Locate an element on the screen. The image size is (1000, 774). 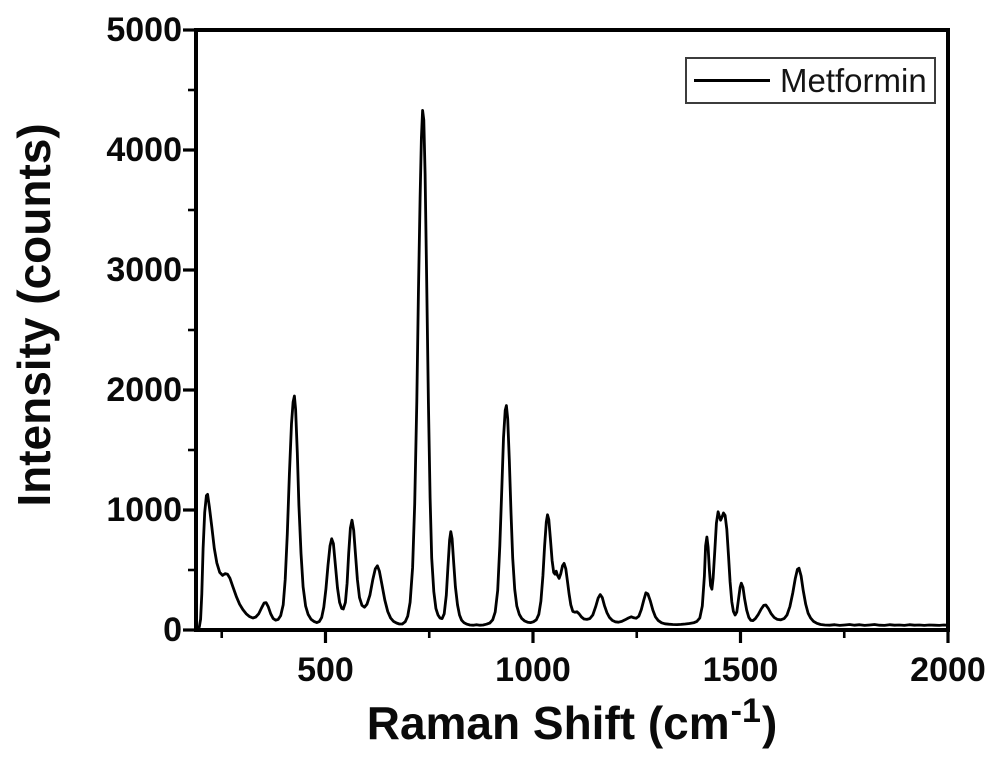
y-tick-label-3000: 3000 is located at coordinates (144, 270).